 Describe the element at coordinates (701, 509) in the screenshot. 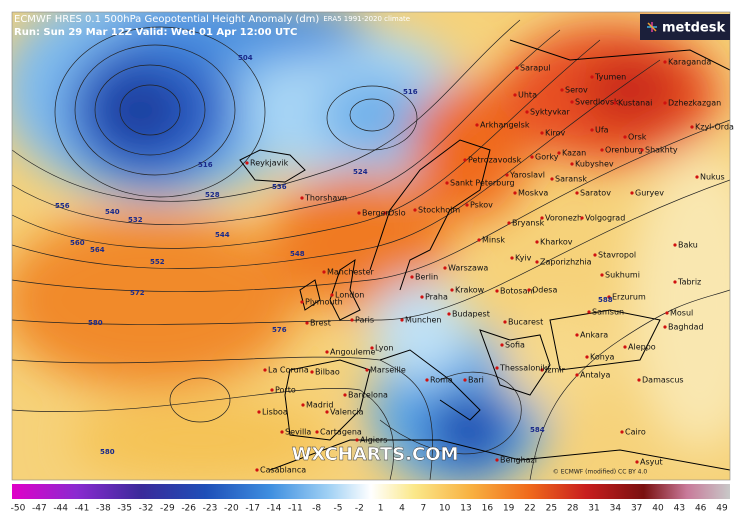

I see `colorbar-label: 46` at that location.